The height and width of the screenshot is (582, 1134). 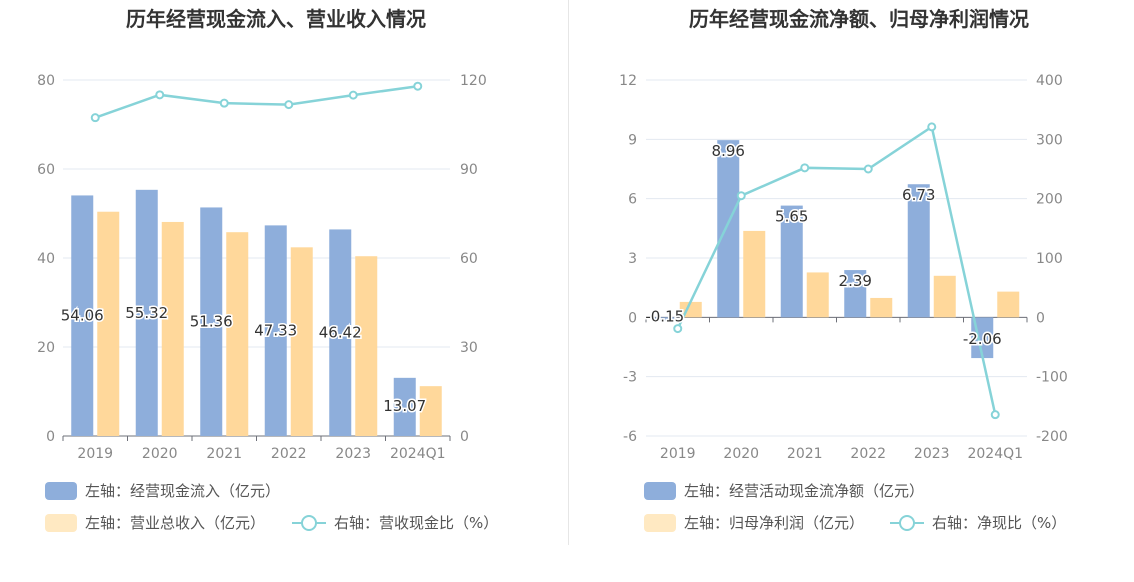 I want to click on y-right-tick-label: 120, so click(x=473, y=81).